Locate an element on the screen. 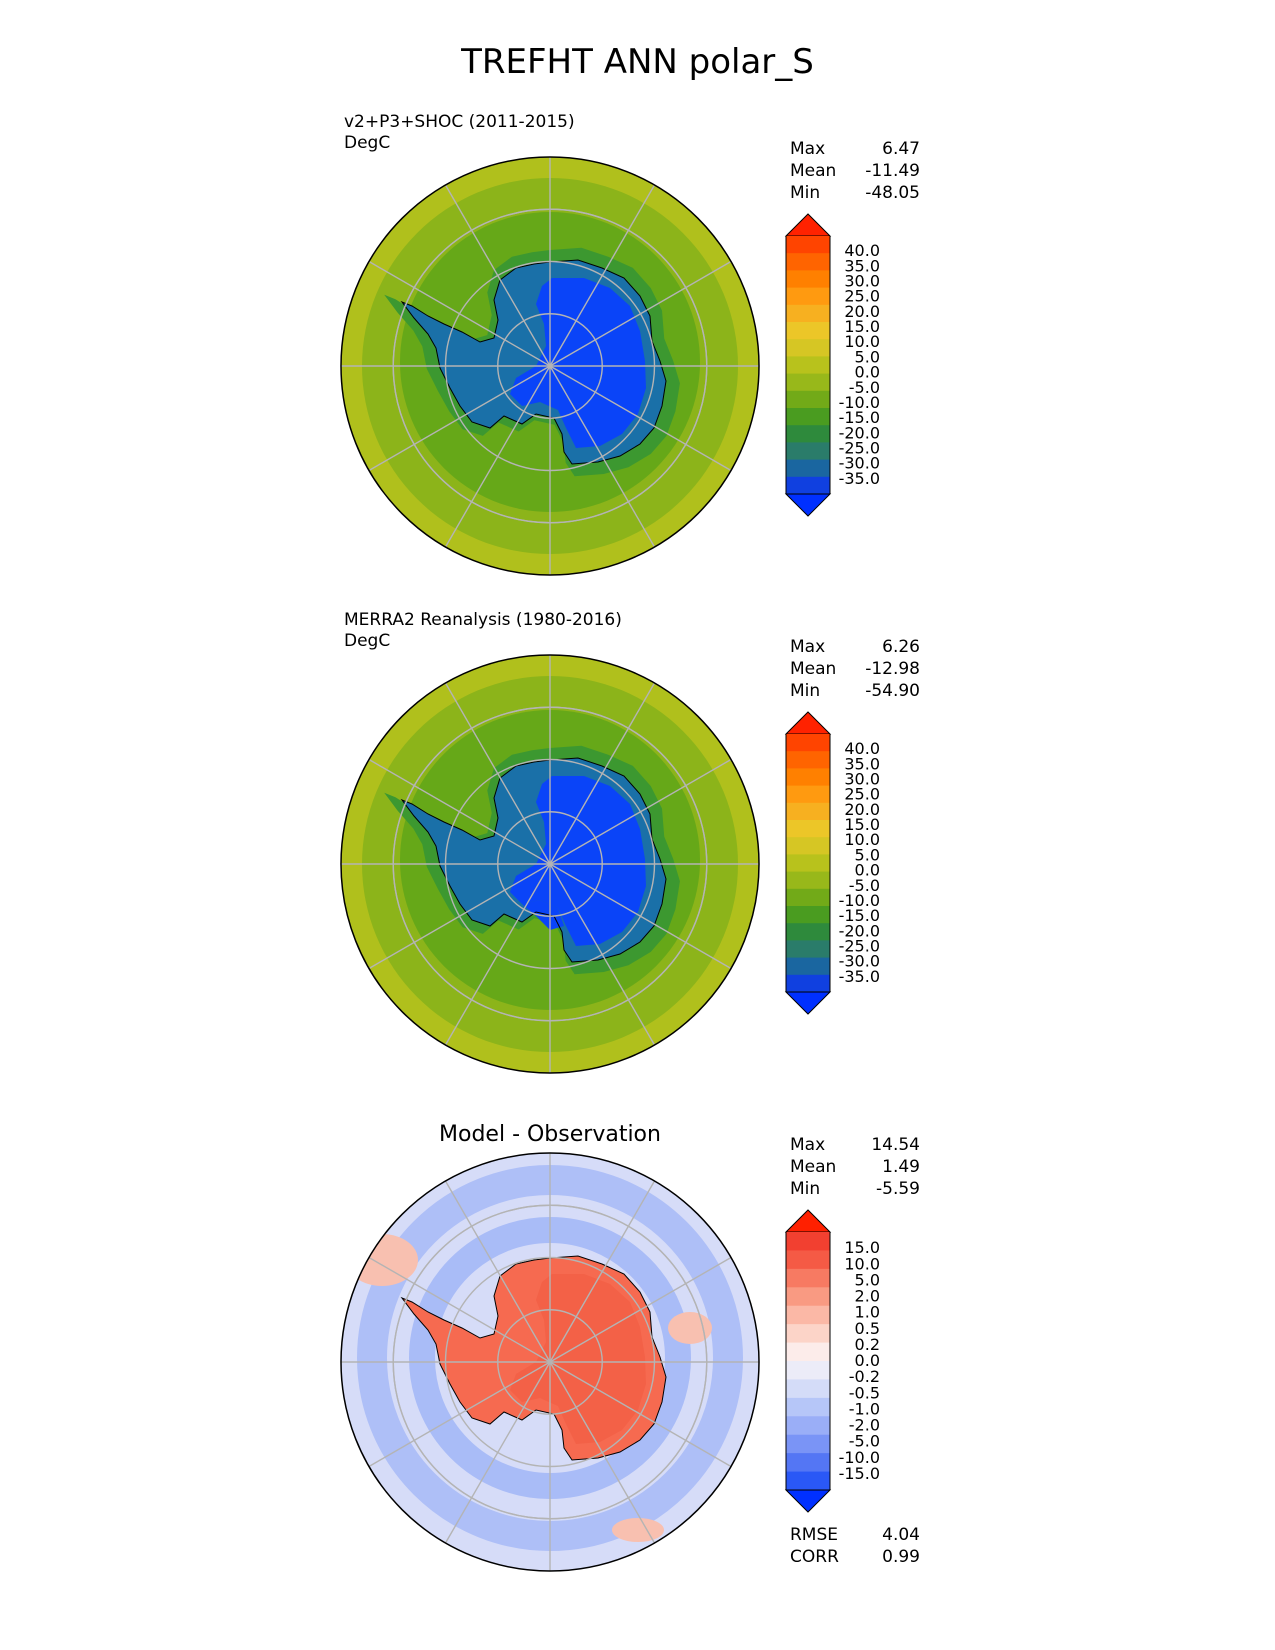  diff-stats: Max 14.54 Mean 1.49 Min -5.59 is located at coordinates (855, 1167).